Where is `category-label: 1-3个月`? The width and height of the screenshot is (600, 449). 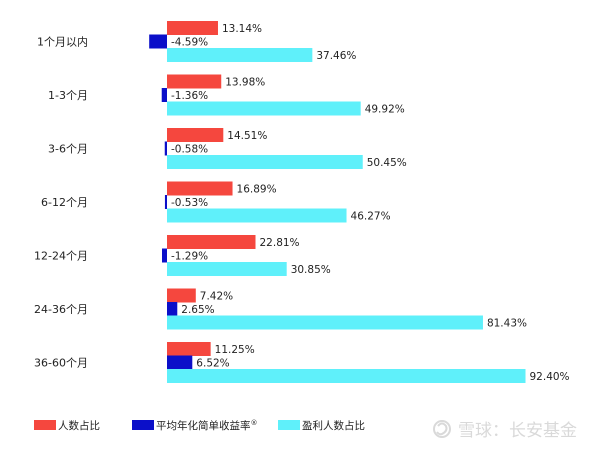 category-label: 1-3个月 is located at coordinates (68, 95).